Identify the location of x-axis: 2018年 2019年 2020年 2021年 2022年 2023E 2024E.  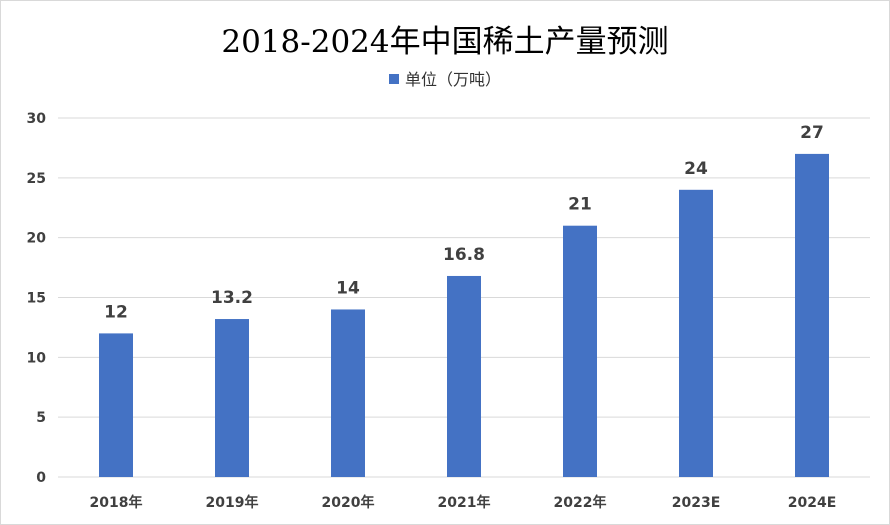
(463, 502).